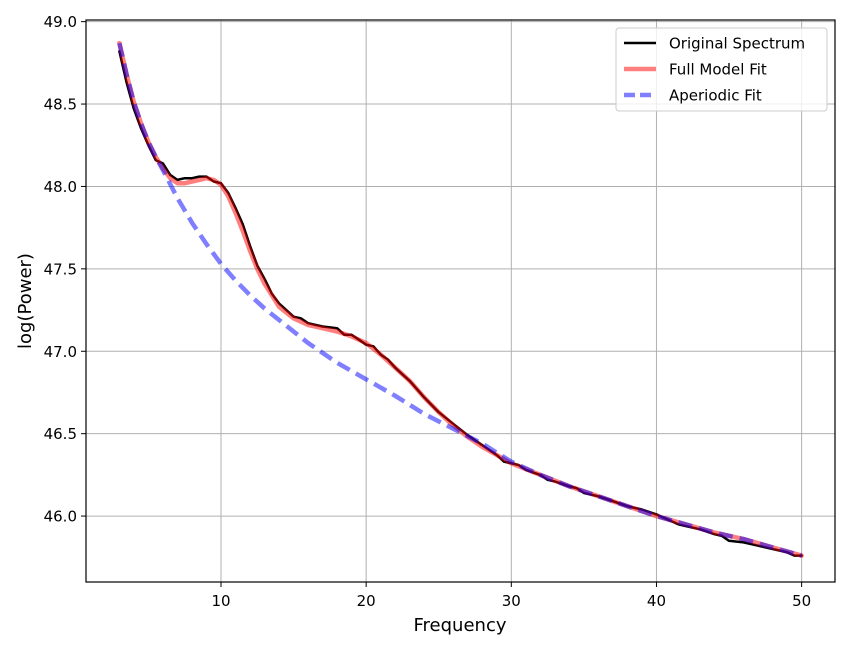 The height and width of the screenshot is (654, 850). I want to click on y-axis-ticks: 46.0 46.5 47.0 47.5 48.0 48.5 49.0, so click(65, 269).